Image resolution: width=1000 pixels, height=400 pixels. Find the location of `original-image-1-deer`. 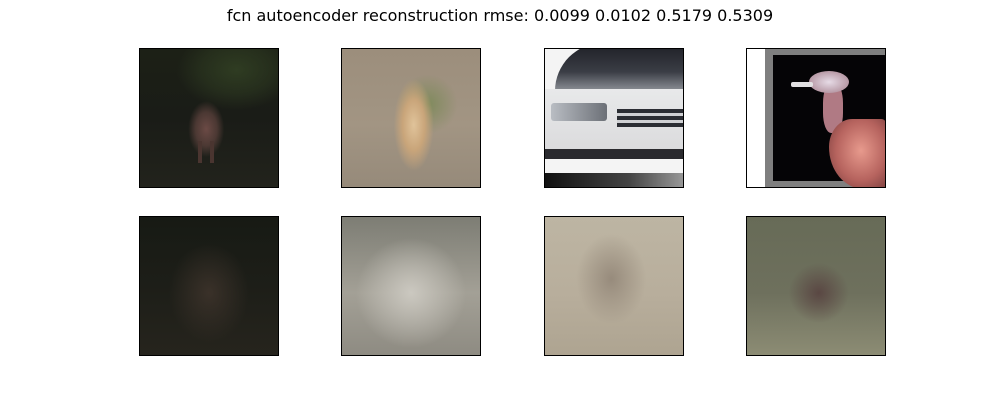

original-image-1-deer is located at coordinates (209, 118).